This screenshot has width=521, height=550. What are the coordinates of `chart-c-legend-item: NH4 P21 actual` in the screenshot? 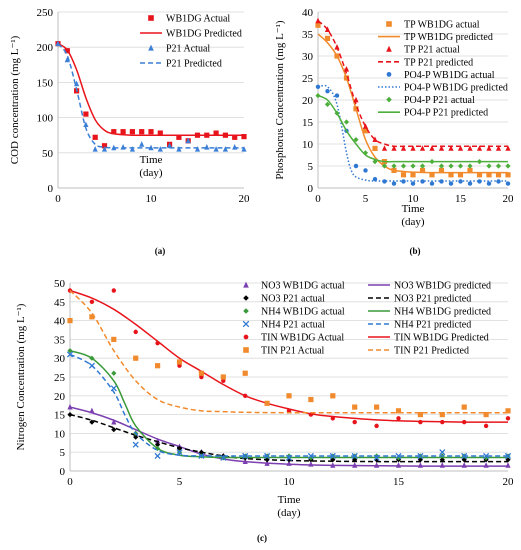 It's located at (283, 325).